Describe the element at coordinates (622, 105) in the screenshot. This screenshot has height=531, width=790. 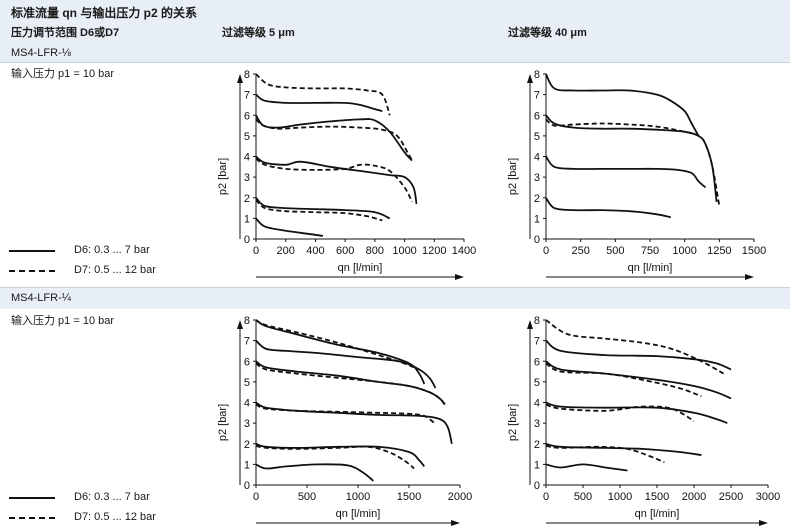
I see `series-line-1-solid` at that location.